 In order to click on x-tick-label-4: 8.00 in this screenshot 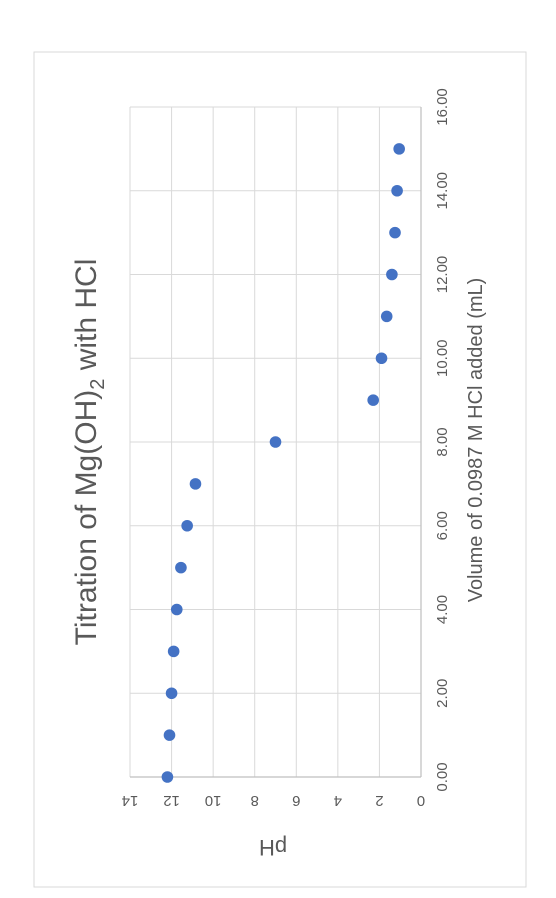, I will do `click(442, 441)`.